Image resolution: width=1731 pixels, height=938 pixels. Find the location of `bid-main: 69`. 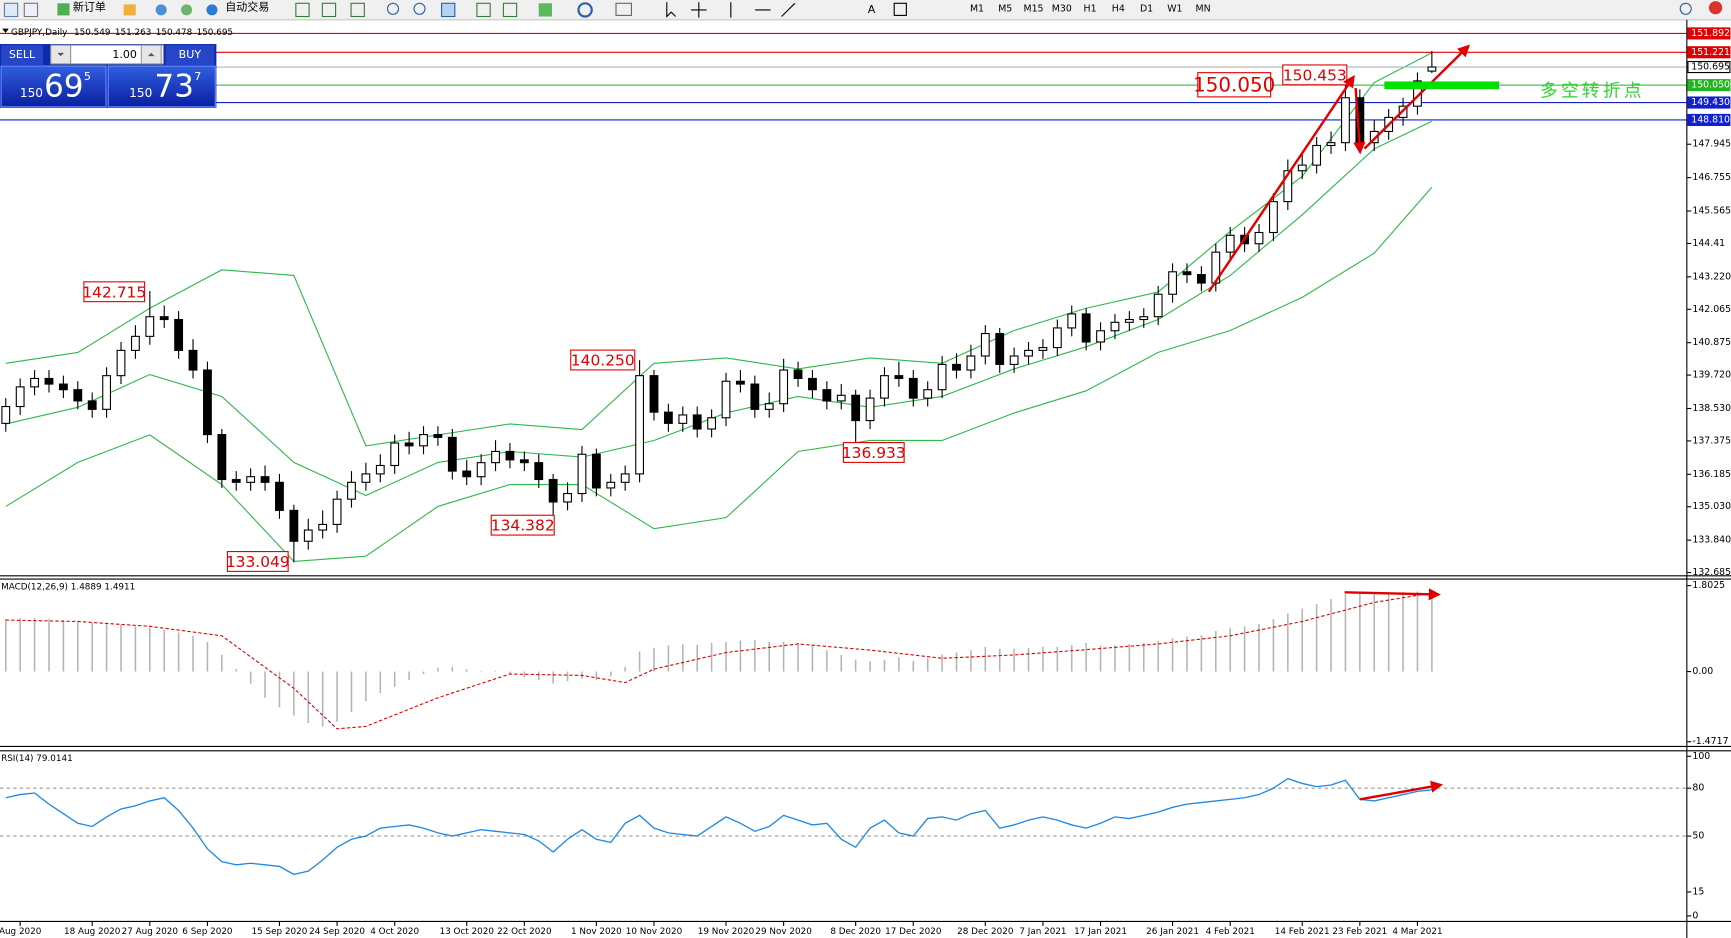

bid-main: 69 is located at coordinates (63, 87).